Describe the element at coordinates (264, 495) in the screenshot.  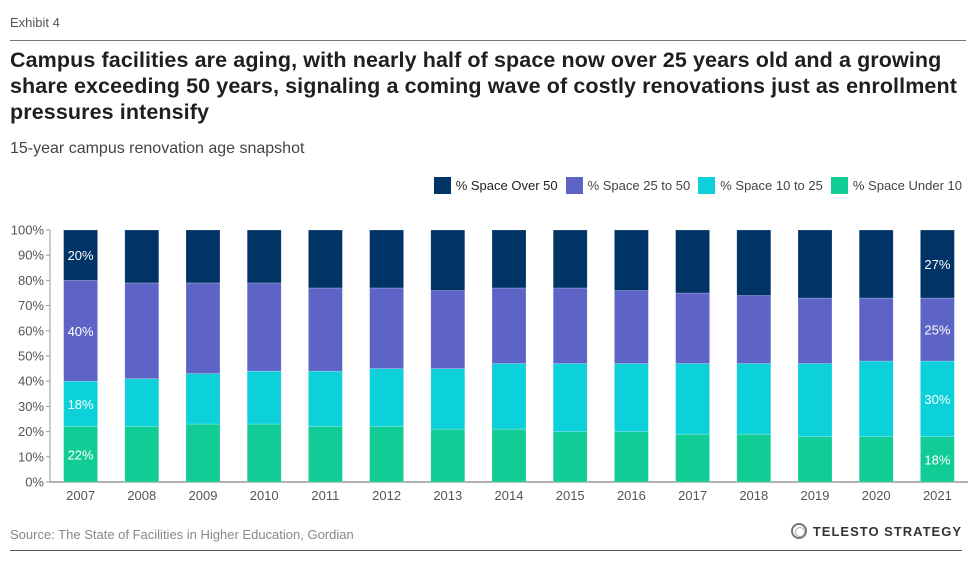
I see `x-tick-label: 2010` at that location.